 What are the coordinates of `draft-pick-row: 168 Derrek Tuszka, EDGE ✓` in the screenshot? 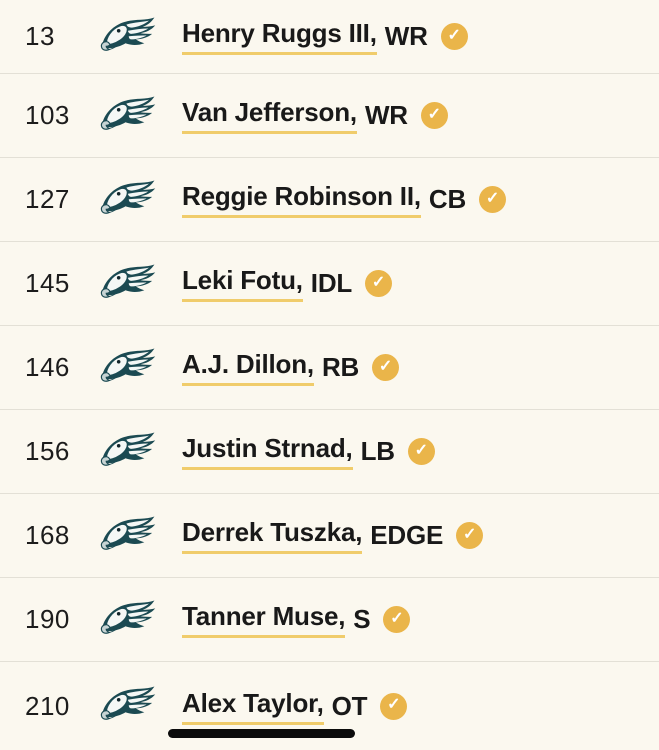 It's located at (329, 536).